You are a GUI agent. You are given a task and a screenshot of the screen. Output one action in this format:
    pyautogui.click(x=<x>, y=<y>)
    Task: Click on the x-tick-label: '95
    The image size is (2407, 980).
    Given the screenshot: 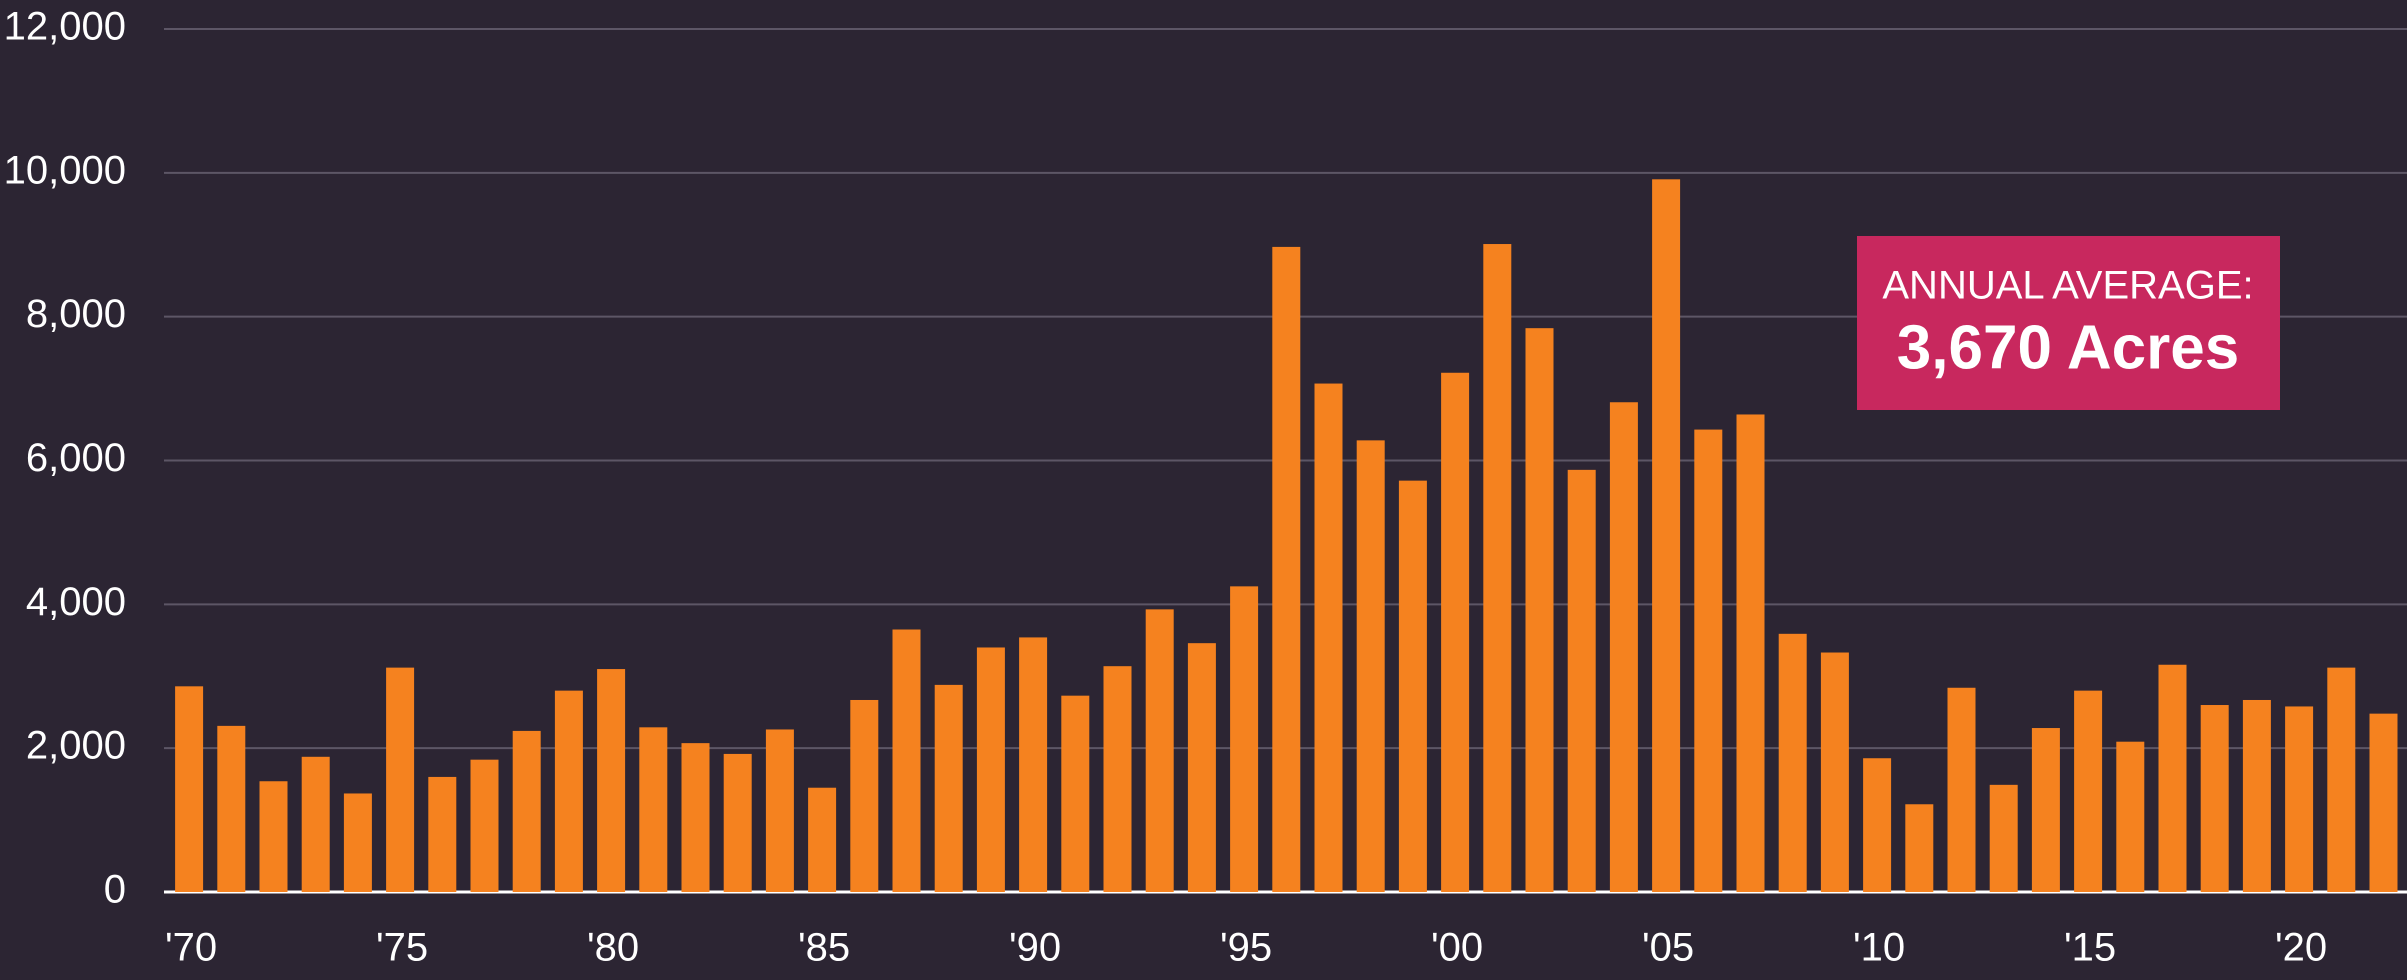 What is the action you would take?
    pyautogui.click(x=1246, y=948)
    